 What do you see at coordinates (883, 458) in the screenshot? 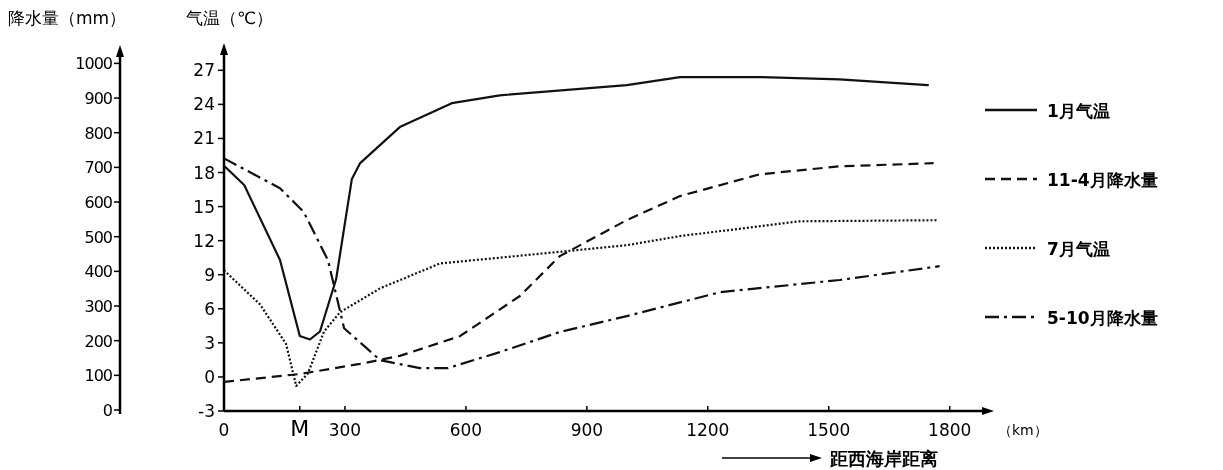
I see `text: 距西海岸距离` at bounding box center [883, 458].